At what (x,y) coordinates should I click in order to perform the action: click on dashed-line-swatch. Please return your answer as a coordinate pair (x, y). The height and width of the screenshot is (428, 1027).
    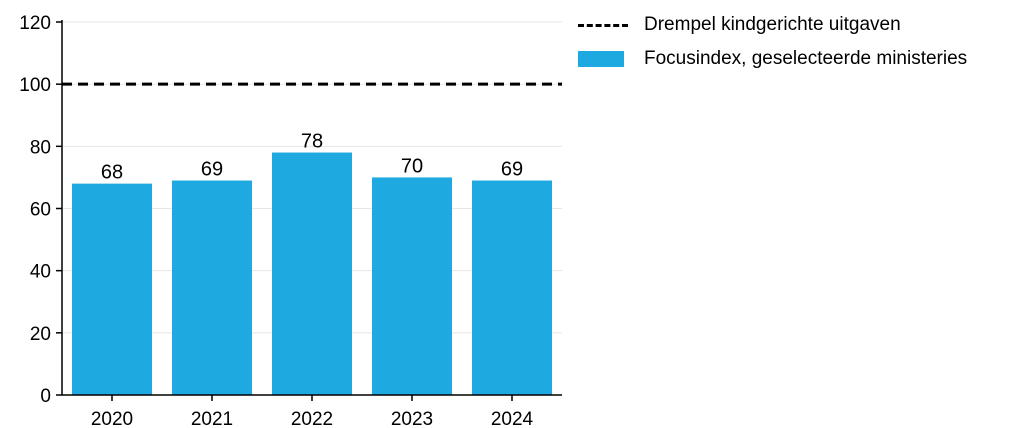
    Looking at the image, I should click on (603, 25).